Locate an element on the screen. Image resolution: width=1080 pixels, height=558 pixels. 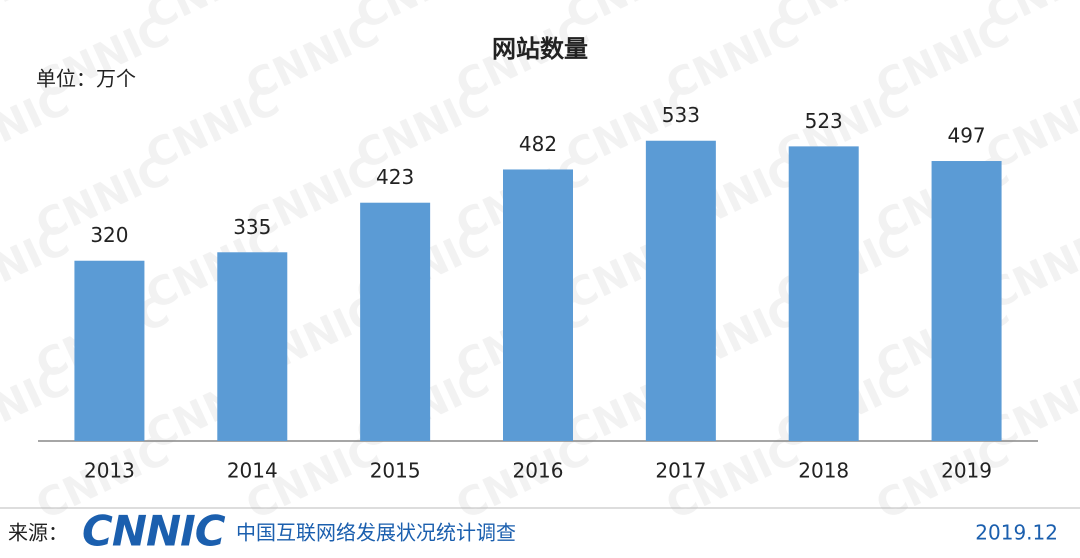
x-tick-label: 2016 is located at coordinates (538, 471).